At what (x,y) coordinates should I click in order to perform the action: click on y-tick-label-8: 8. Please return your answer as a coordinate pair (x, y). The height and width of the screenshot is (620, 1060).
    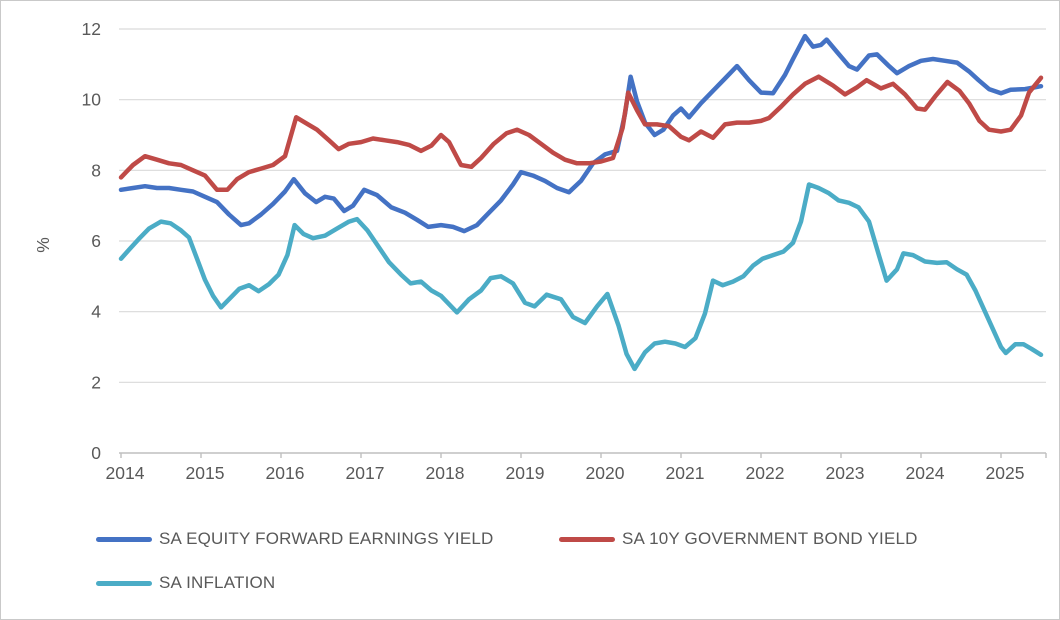
    Looking at the image, I should click on (96, 170).